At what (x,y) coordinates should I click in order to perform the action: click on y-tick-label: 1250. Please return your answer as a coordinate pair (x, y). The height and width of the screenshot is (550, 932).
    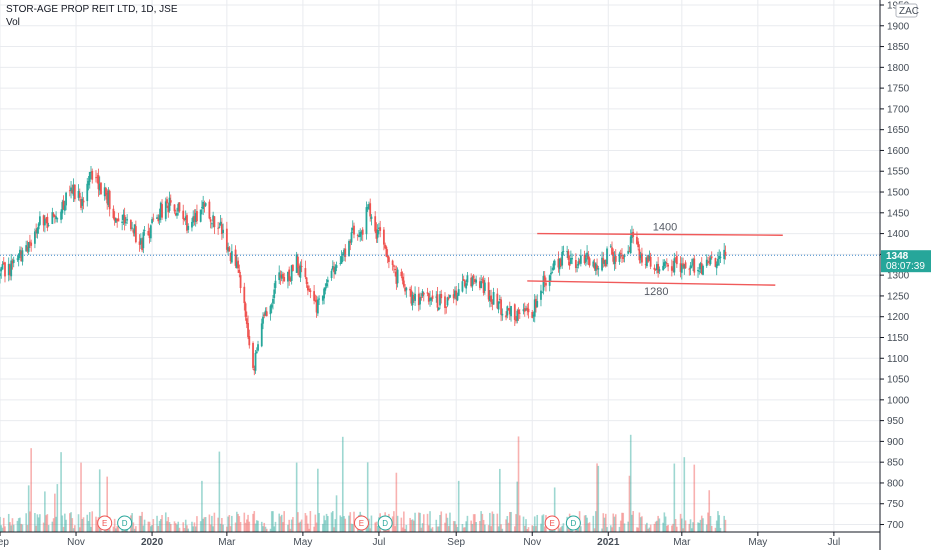
    Looking at the image, I should click on (898, 296).